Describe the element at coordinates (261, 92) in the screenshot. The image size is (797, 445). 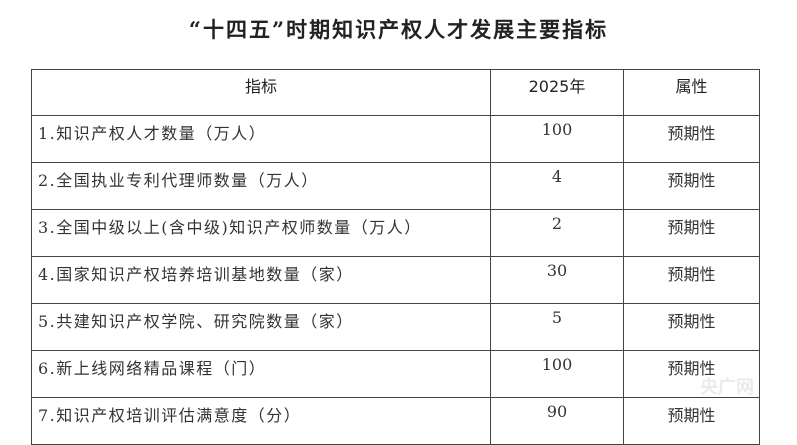
I see `header-indicator: 指标` at that location.